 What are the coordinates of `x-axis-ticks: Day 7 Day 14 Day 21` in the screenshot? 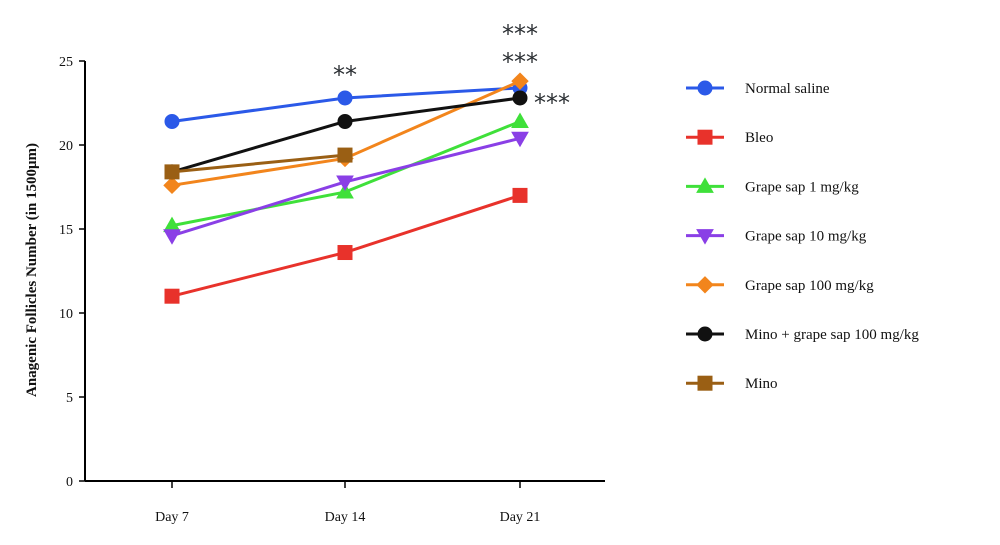 It's located at (347, 503).